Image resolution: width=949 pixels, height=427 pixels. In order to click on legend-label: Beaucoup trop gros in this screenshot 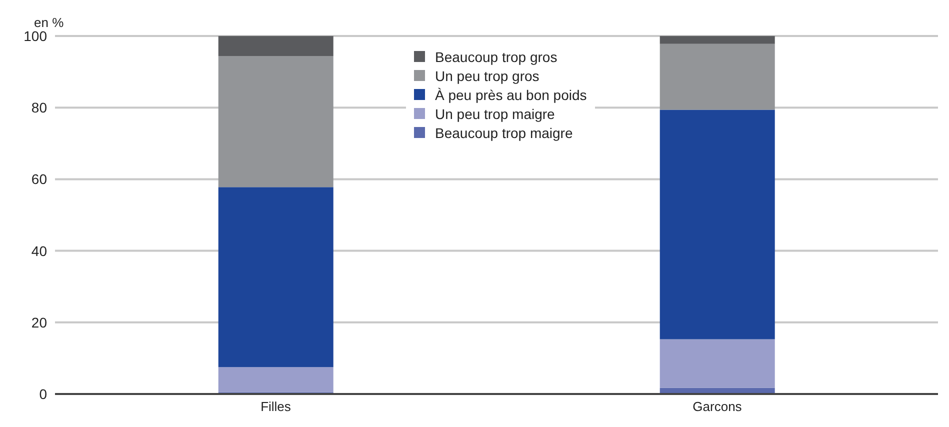, I will do `click(496, 56)`.